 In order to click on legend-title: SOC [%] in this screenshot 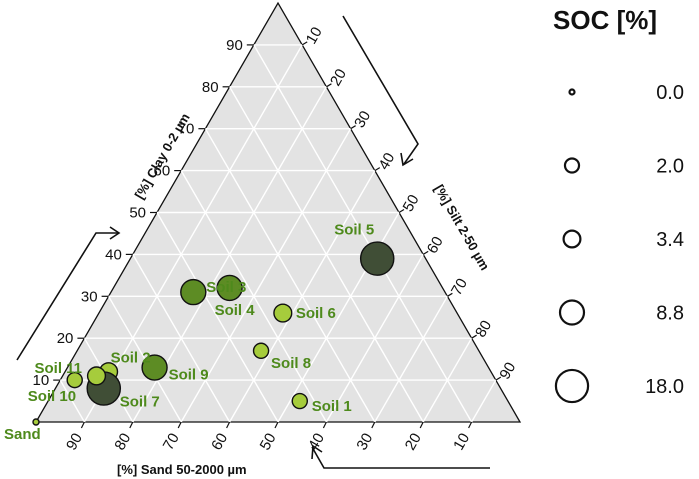, I will do `click(605, 20)`.